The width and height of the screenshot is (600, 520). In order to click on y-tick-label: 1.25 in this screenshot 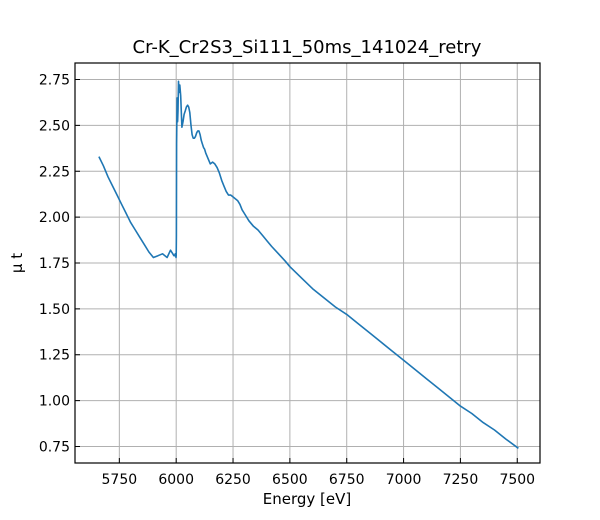, I will do `click(54, 356)`.